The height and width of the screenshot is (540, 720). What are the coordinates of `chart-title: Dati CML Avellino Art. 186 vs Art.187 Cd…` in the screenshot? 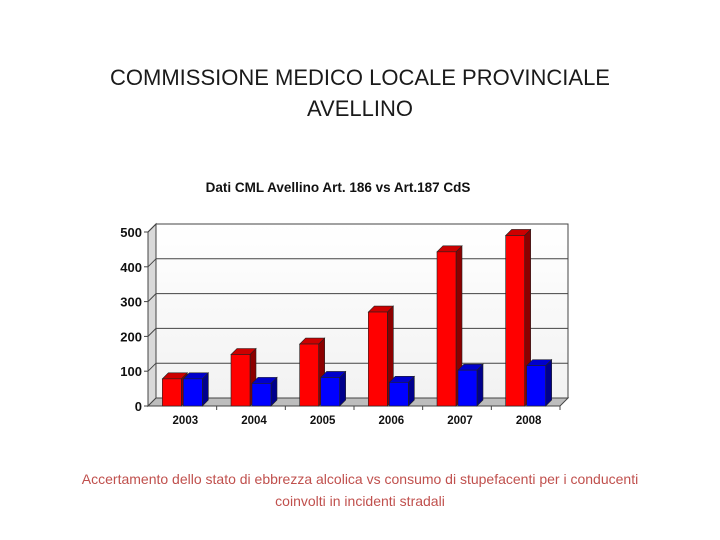 It's located at (338, 187).